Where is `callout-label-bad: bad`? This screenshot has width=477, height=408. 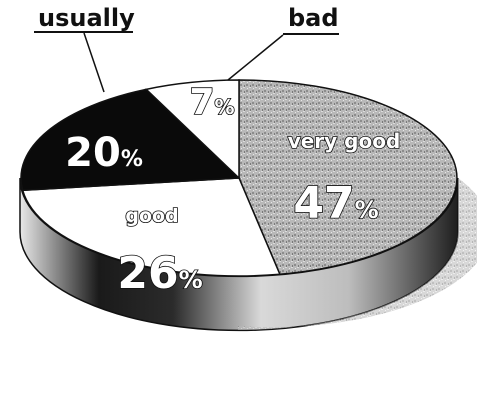 callout-label-bad: bad is located at coordinates (313, 18).